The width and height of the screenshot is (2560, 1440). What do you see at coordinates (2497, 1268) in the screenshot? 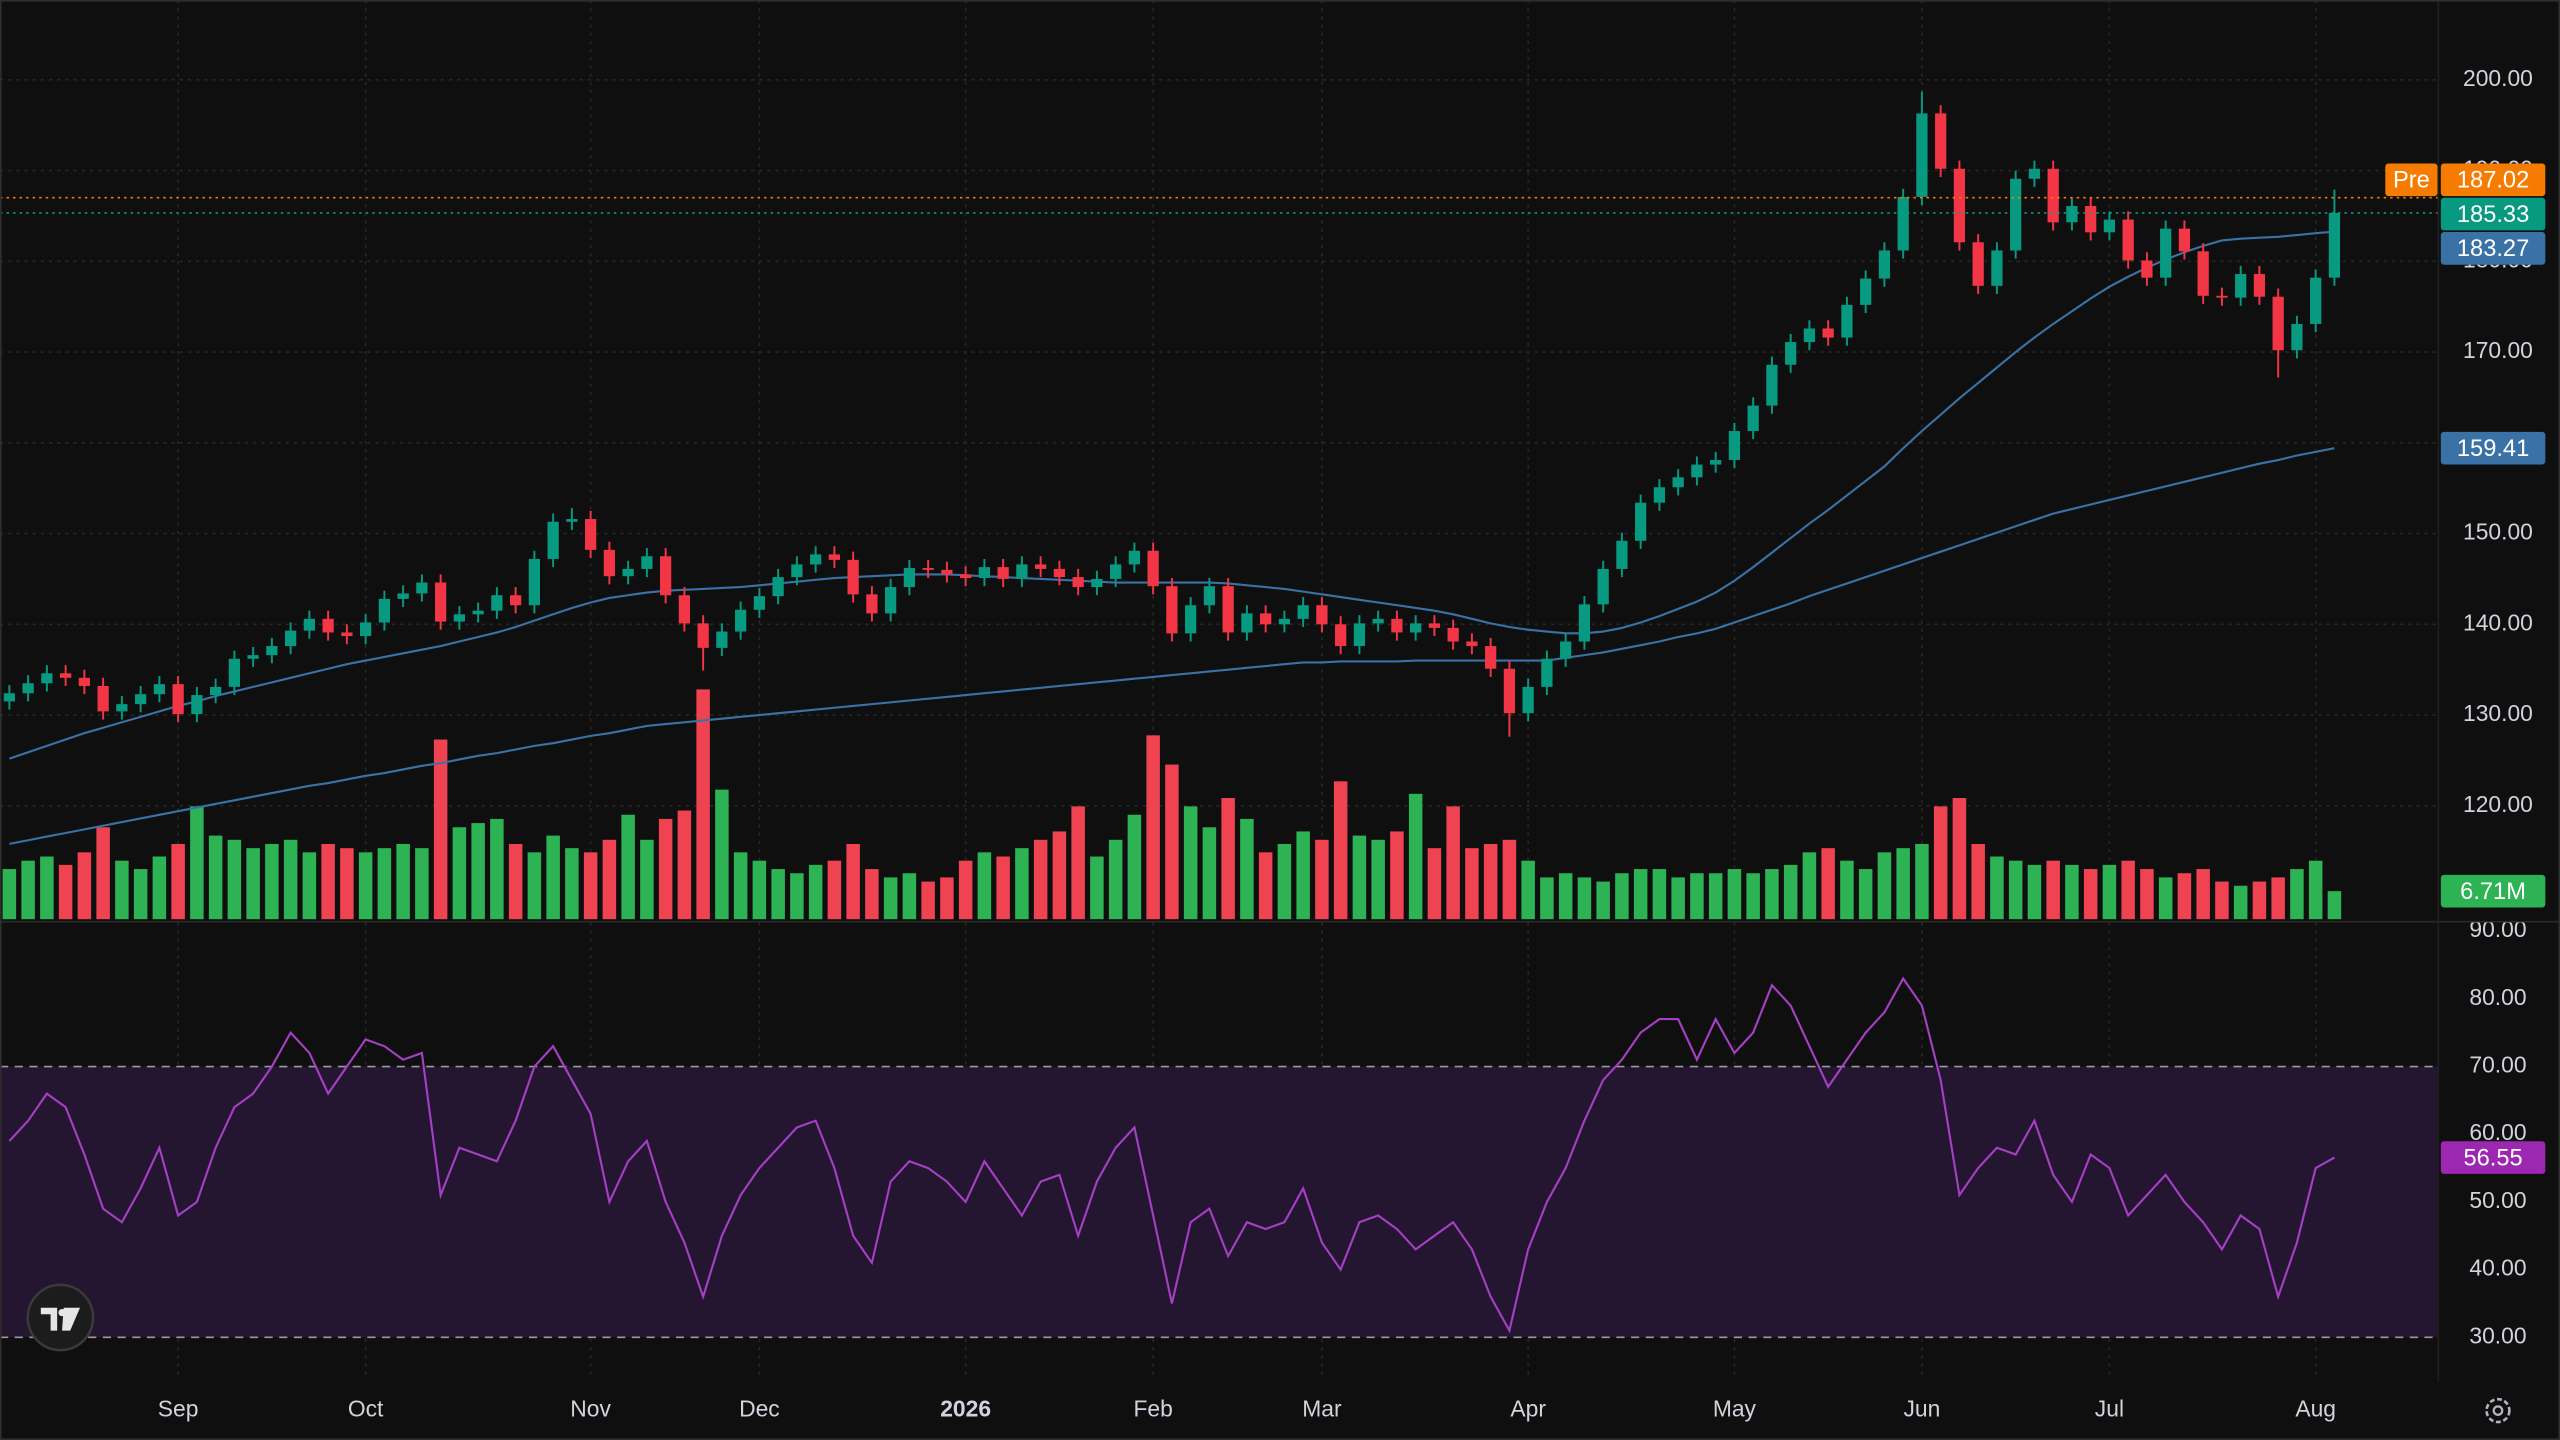
I see `rsi-tick-label: 40.00` at bounding box center [2497, 1268].